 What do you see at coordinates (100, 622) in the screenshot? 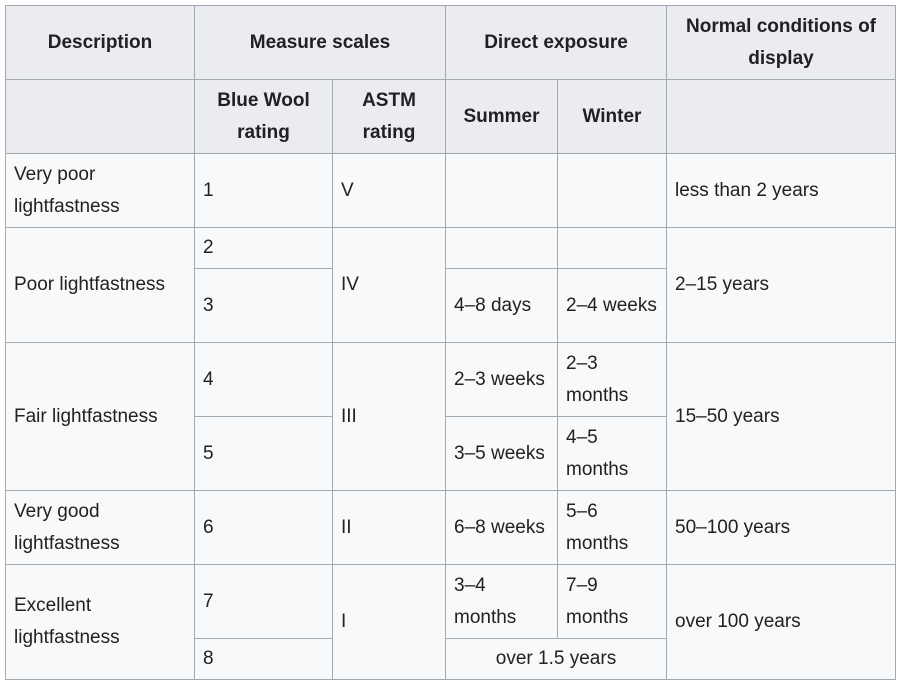
I see `cell-description: Excellent lightfastness` at bounding box center [100, 622].